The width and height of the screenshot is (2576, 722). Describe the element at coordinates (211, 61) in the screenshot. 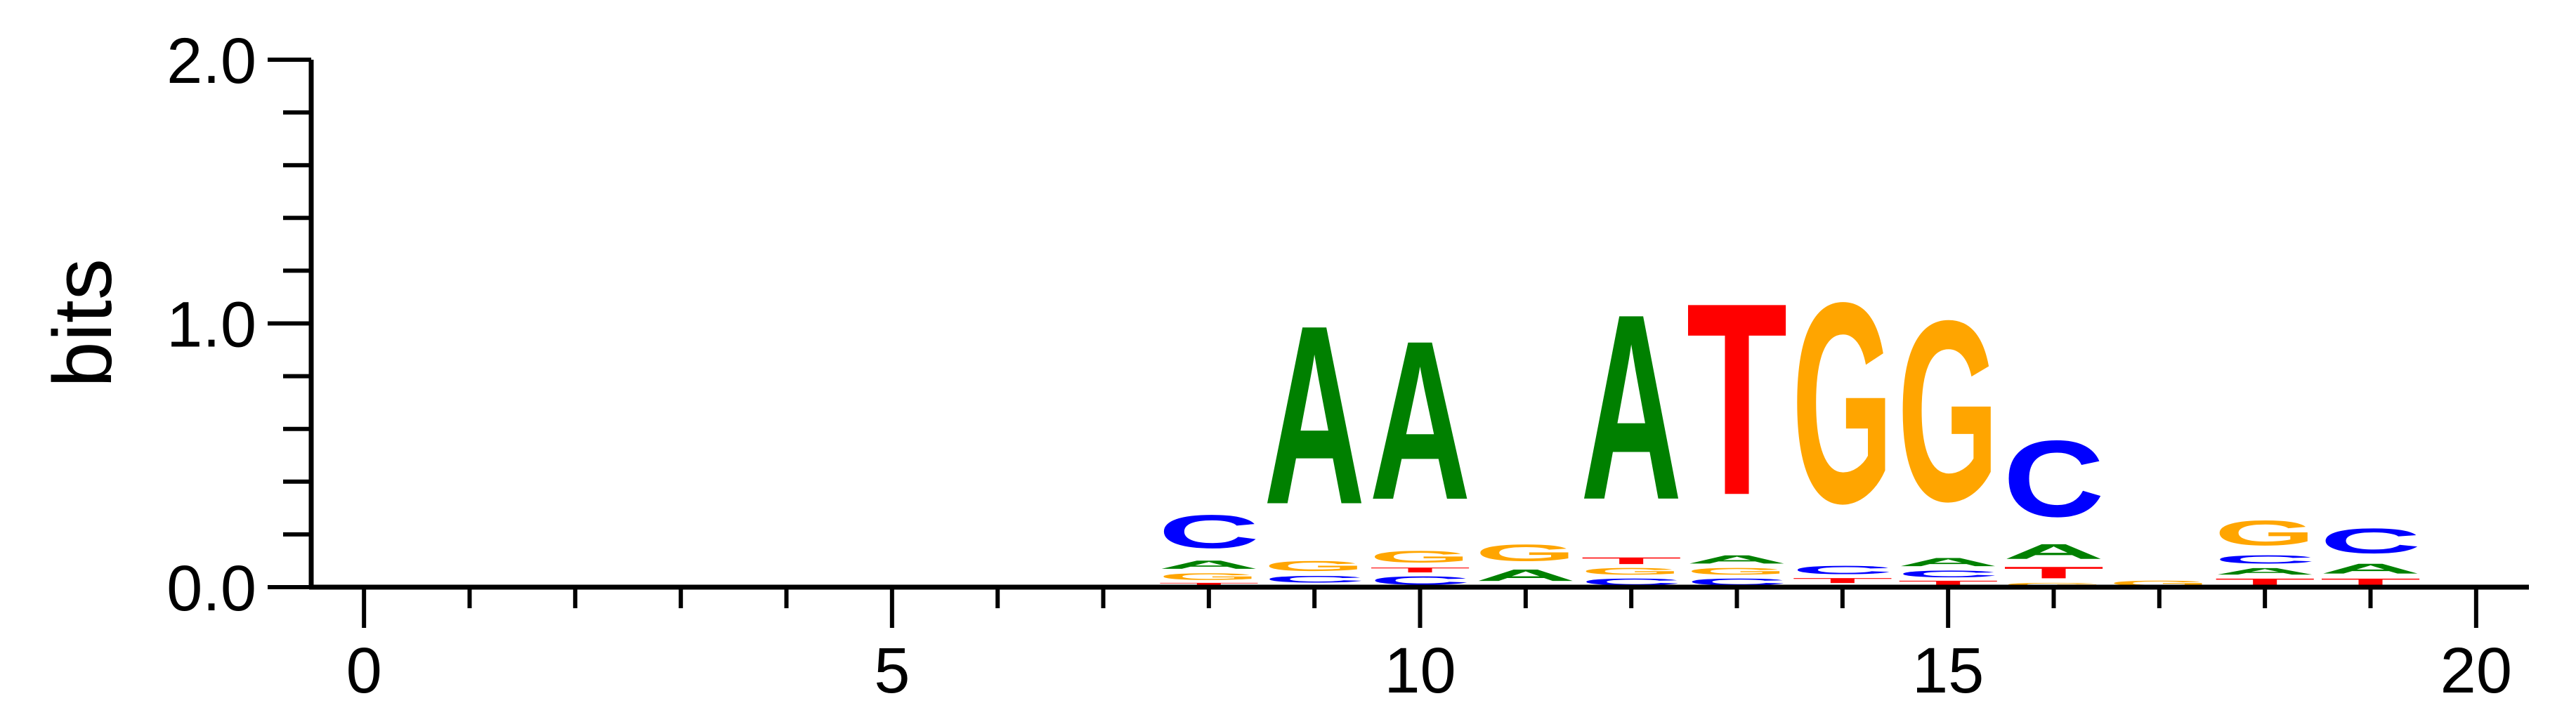

I see `y-tick-label: 2.0` at that location.